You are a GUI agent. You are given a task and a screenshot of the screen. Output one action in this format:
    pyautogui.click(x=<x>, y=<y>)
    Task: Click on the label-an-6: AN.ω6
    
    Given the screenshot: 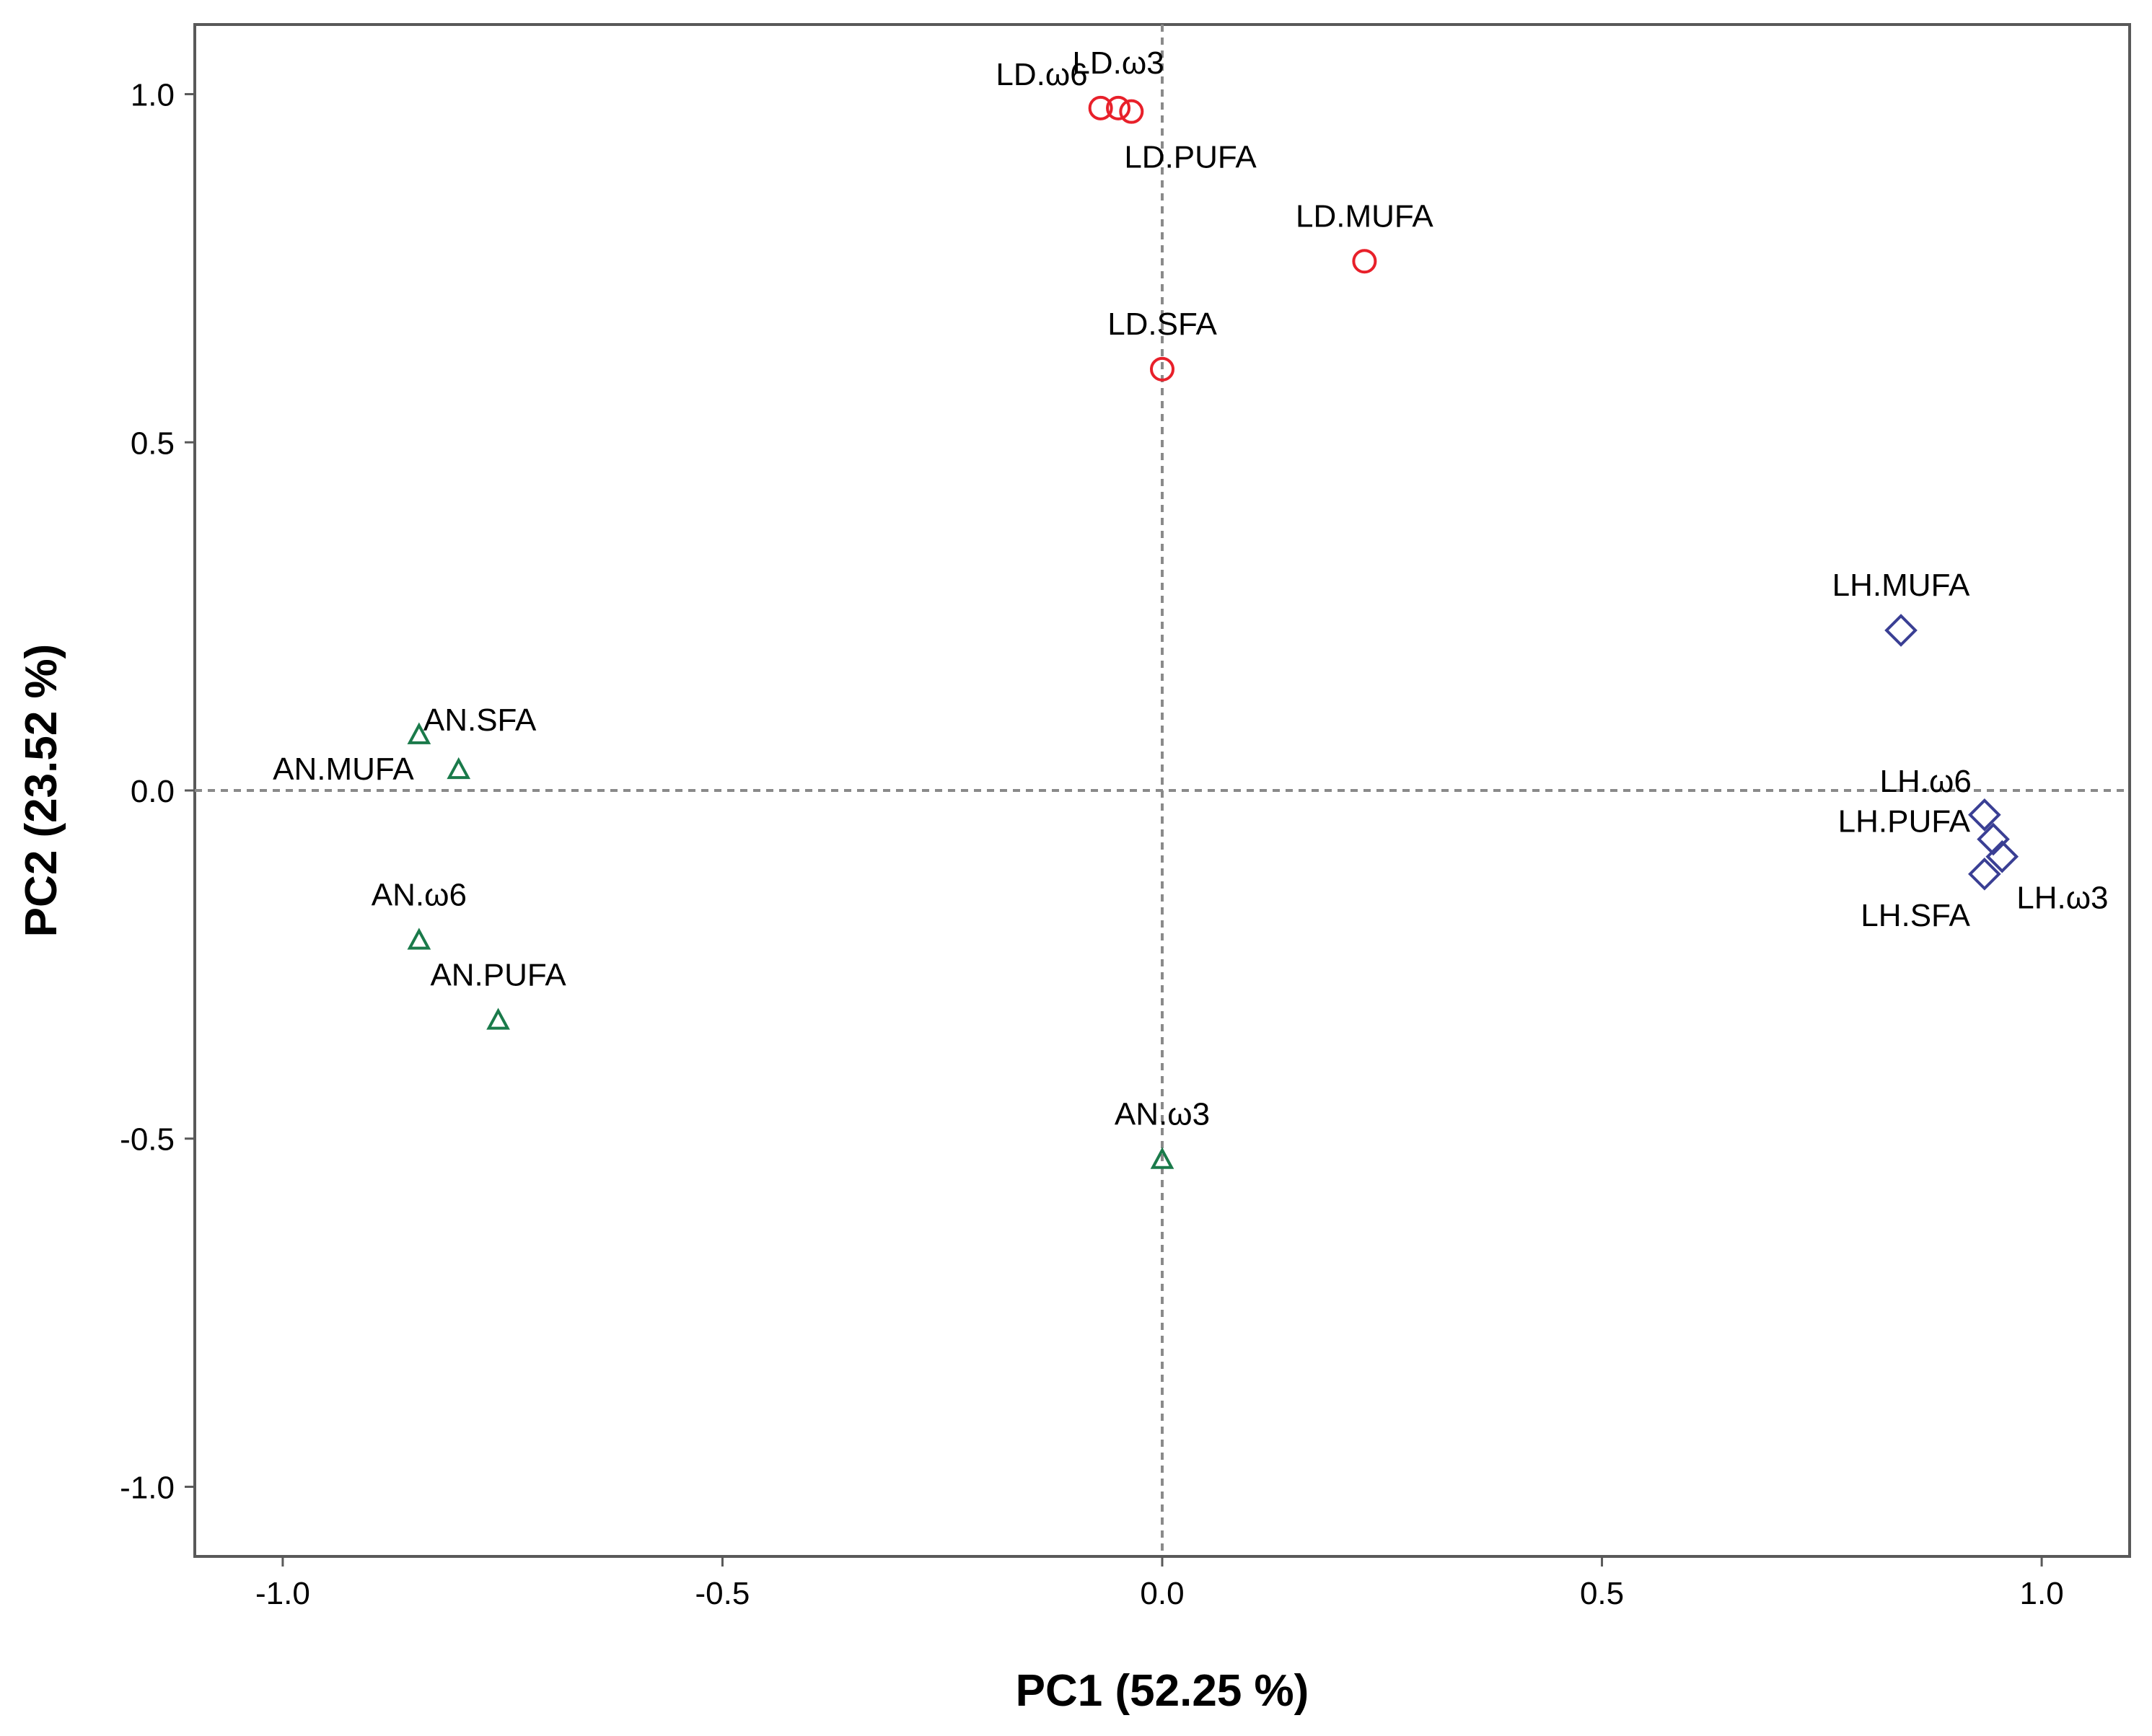 What is the action you would take?
    pyautogui.click(x=419, y=895)
    